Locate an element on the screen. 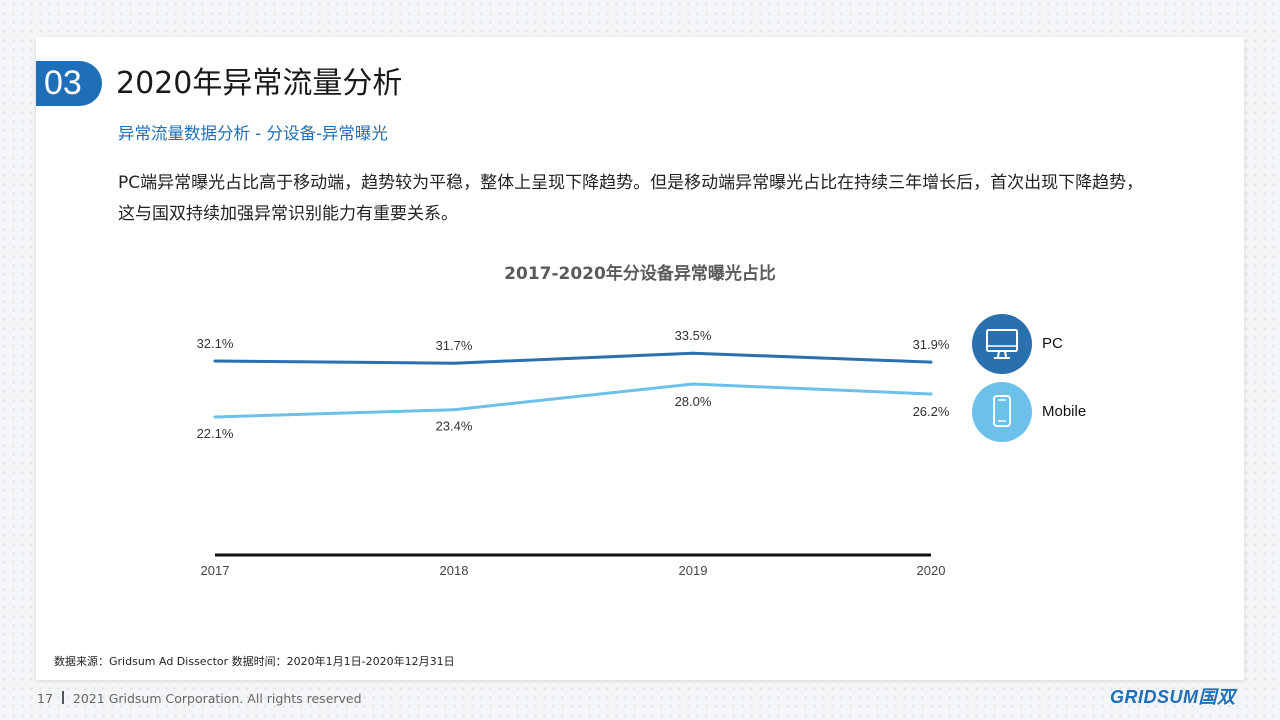 The height and width of the screenshot is (720, 1280). legend-pc-label: PC is located at coordinates (1052, 343).